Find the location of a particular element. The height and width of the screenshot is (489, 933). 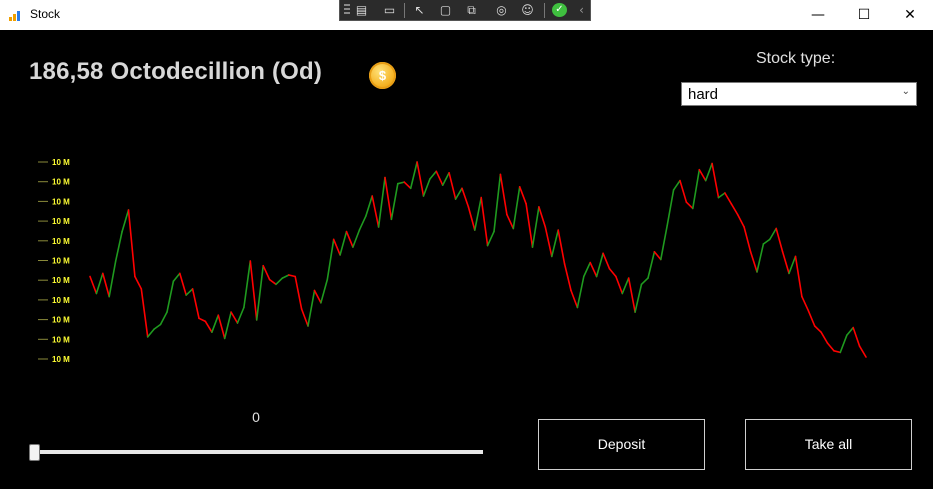

balance-amount: 186,58 Octodecillion (Od) is located at coordinates (175, 72).